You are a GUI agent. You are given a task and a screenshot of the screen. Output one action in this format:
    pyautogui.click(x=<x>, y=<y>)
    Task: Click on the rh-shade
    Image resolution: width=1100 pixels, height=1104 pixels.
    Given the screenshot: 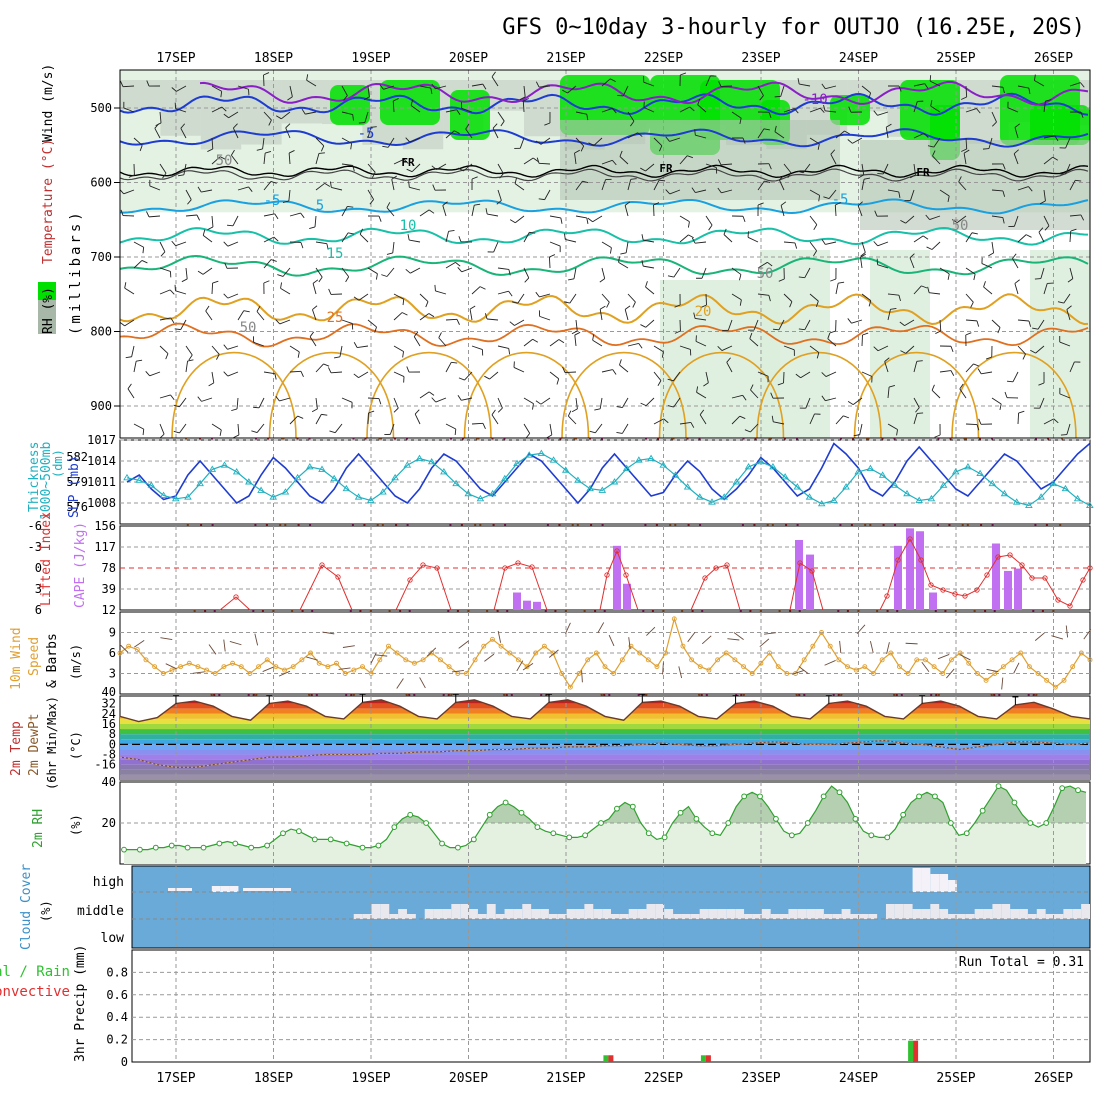 What is the action you would take?
    pyautogui.click(x=700, y=160)
    